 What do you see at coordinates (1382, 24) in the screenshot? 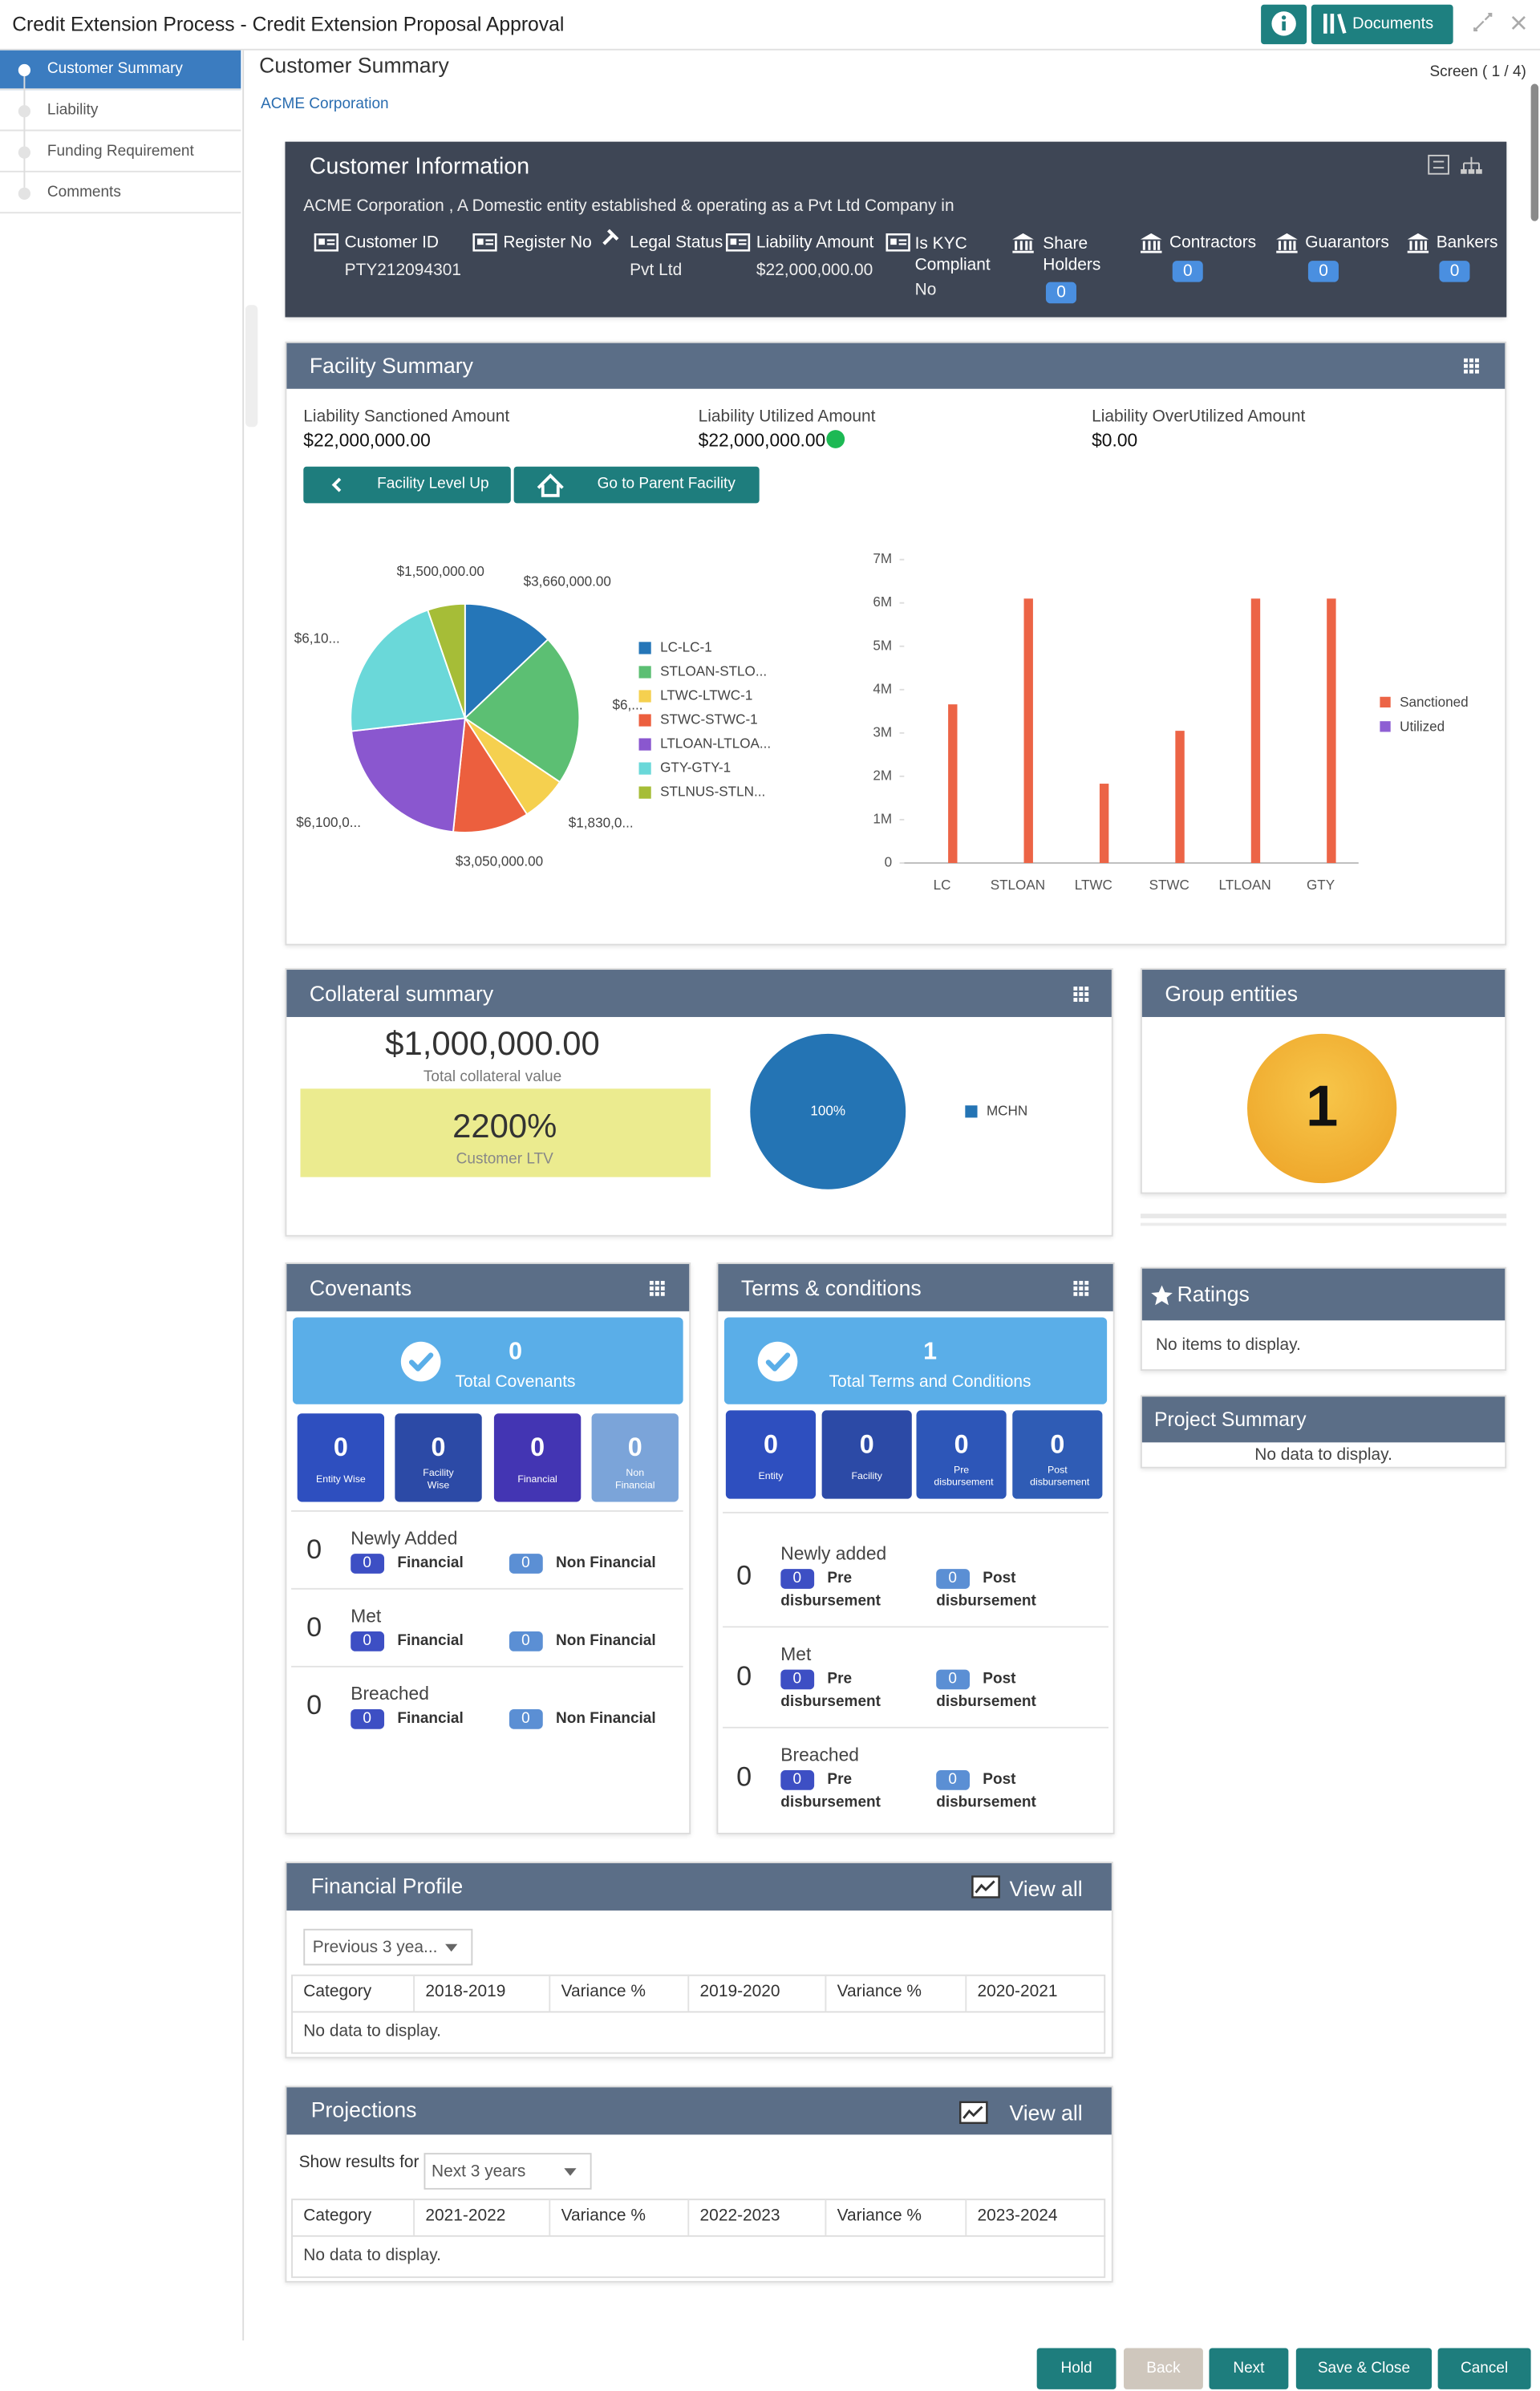
I see `documents-button` at bounding box center [1382, 24].